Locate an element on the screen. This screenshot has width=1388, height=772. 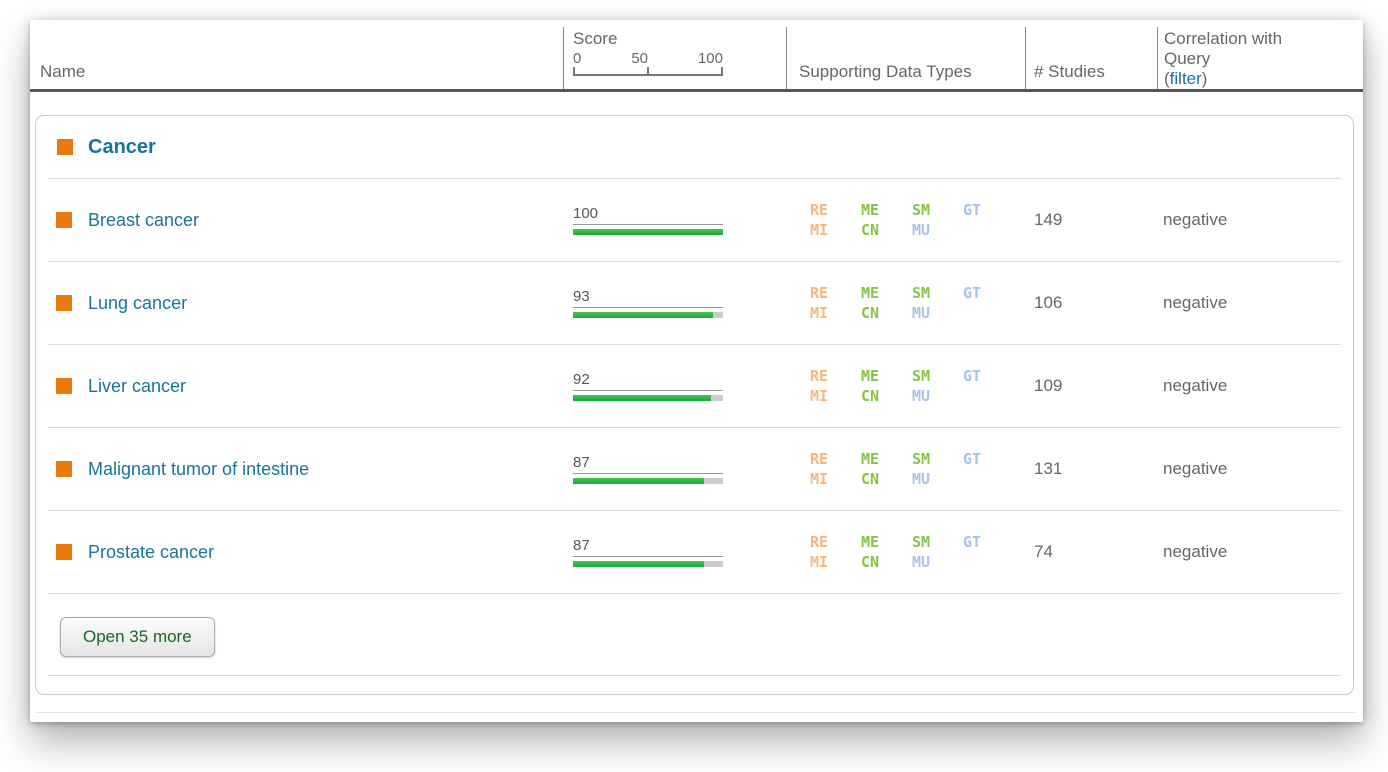
name-cell: Breast cancer is located at coordinates (304, 220).